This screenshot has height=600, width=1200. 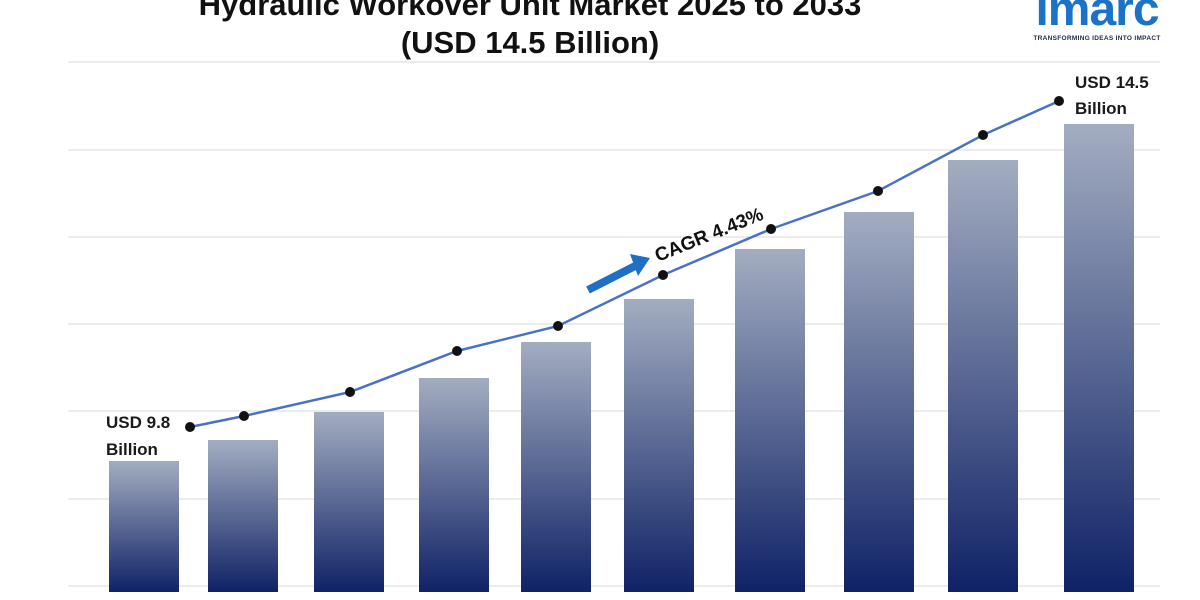 What do you see at coordinates (1112, 82) in the screenshot?
I see `end-value-label-line-1: USD 14.5` at bounding box center [1112, 82].